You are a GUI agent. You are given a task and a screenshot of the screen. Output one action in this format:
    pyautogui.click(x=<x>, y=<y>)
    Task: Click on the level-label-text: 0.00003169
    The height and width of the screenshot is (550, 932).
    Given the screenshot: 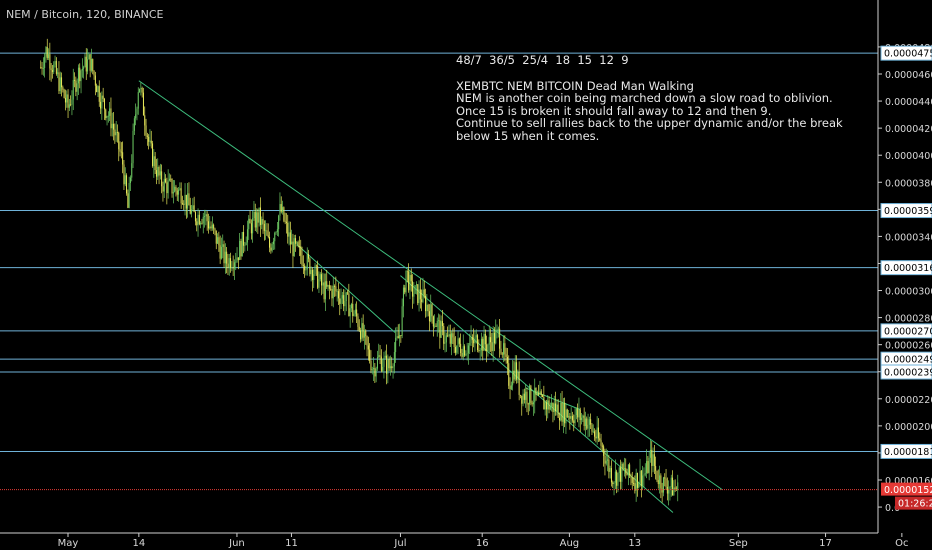 What is the action you would take?
    pyautogui.click(x=908, y=268)
    